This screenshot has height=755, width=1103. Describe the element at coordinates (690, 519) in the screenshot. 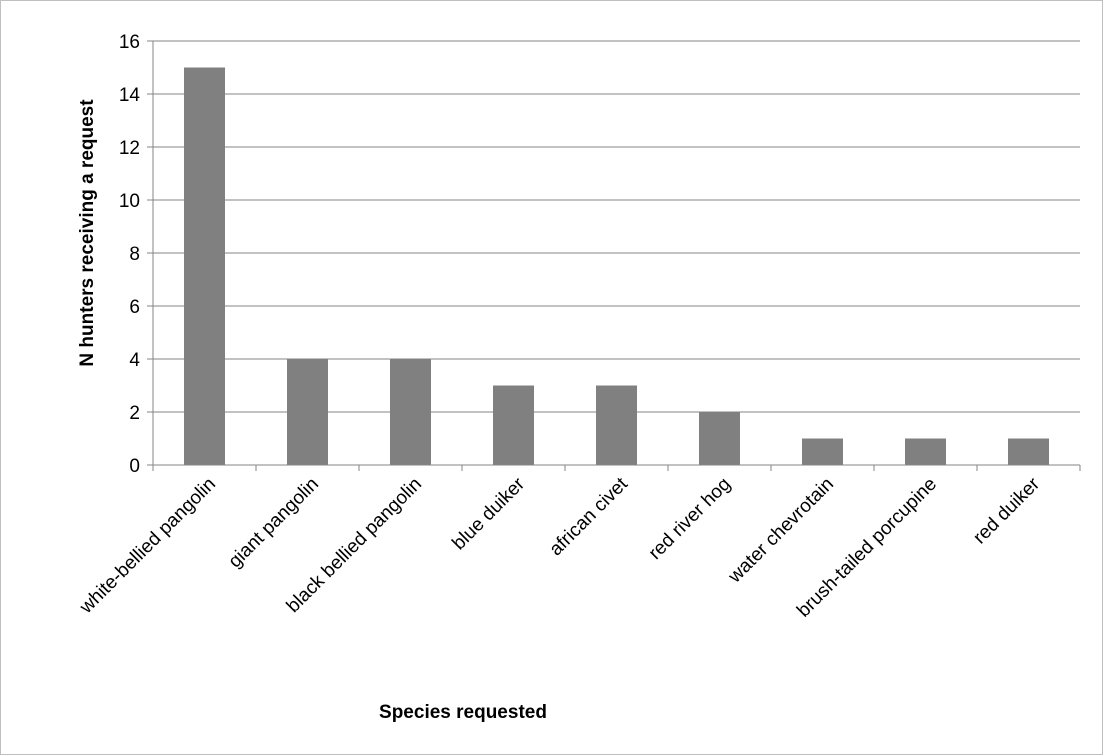

I see `x-tick-label: red river hog` at that location.